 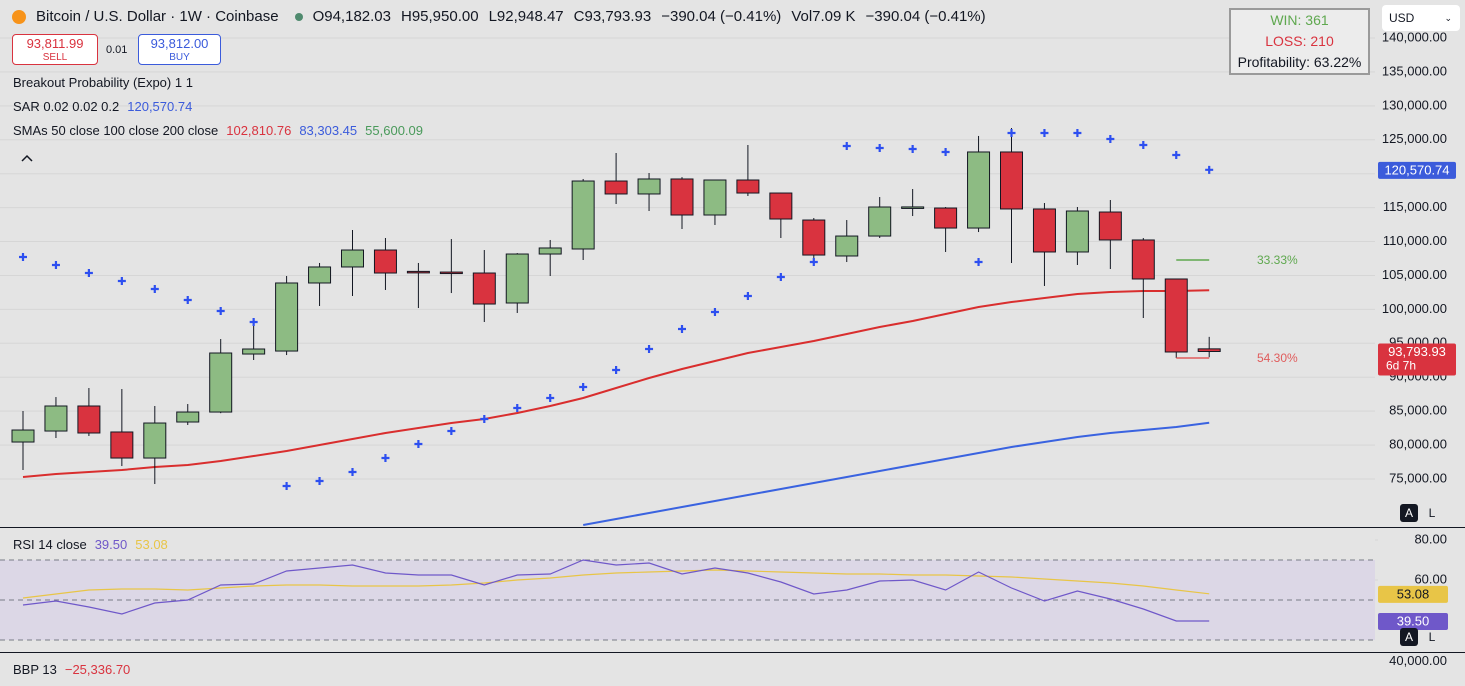 I want to click on y-tick-label: 110,000.00, so click(x=1415, y=240).